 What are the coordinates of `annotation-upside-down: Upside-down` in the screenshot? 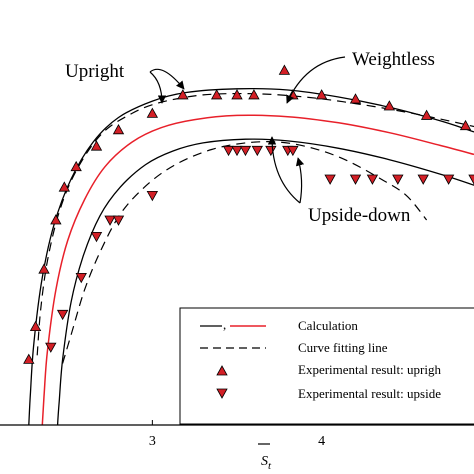 It's located at (339, 181).